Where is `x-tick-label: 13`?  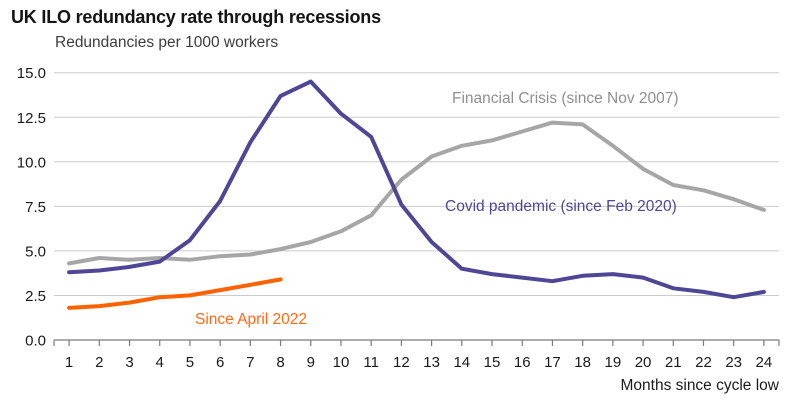 x-tick-label: 13 is located at coordinates (431, 362).